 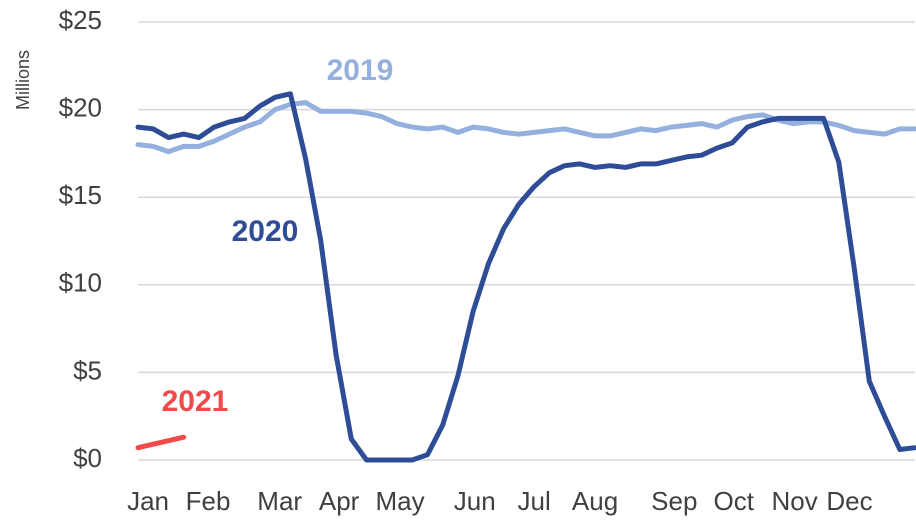 I want to click on y-tick-label: $5, so click(x=87, y=370).